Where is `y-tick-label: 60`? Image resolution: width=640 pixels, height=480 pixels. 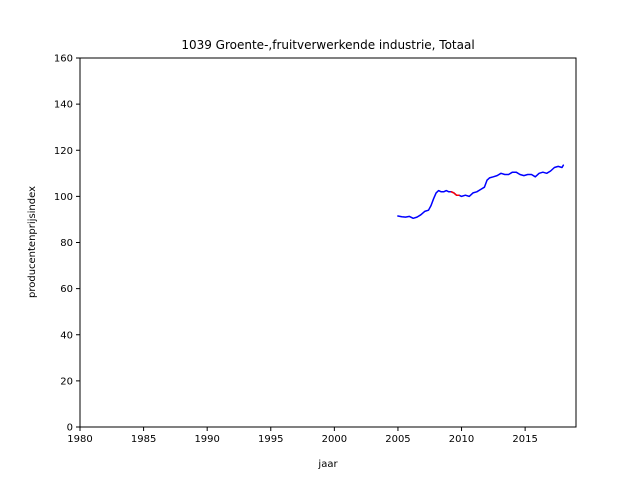
y-tick-label: 60 is located at coordinates (66, 289).